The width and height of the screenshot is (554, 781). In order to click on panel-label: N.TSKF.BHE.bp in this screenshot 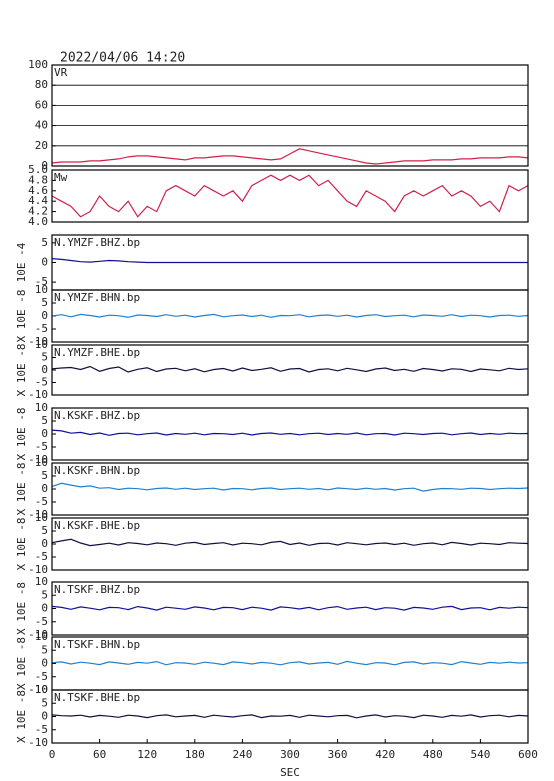, I will do `click(97, 697)`.